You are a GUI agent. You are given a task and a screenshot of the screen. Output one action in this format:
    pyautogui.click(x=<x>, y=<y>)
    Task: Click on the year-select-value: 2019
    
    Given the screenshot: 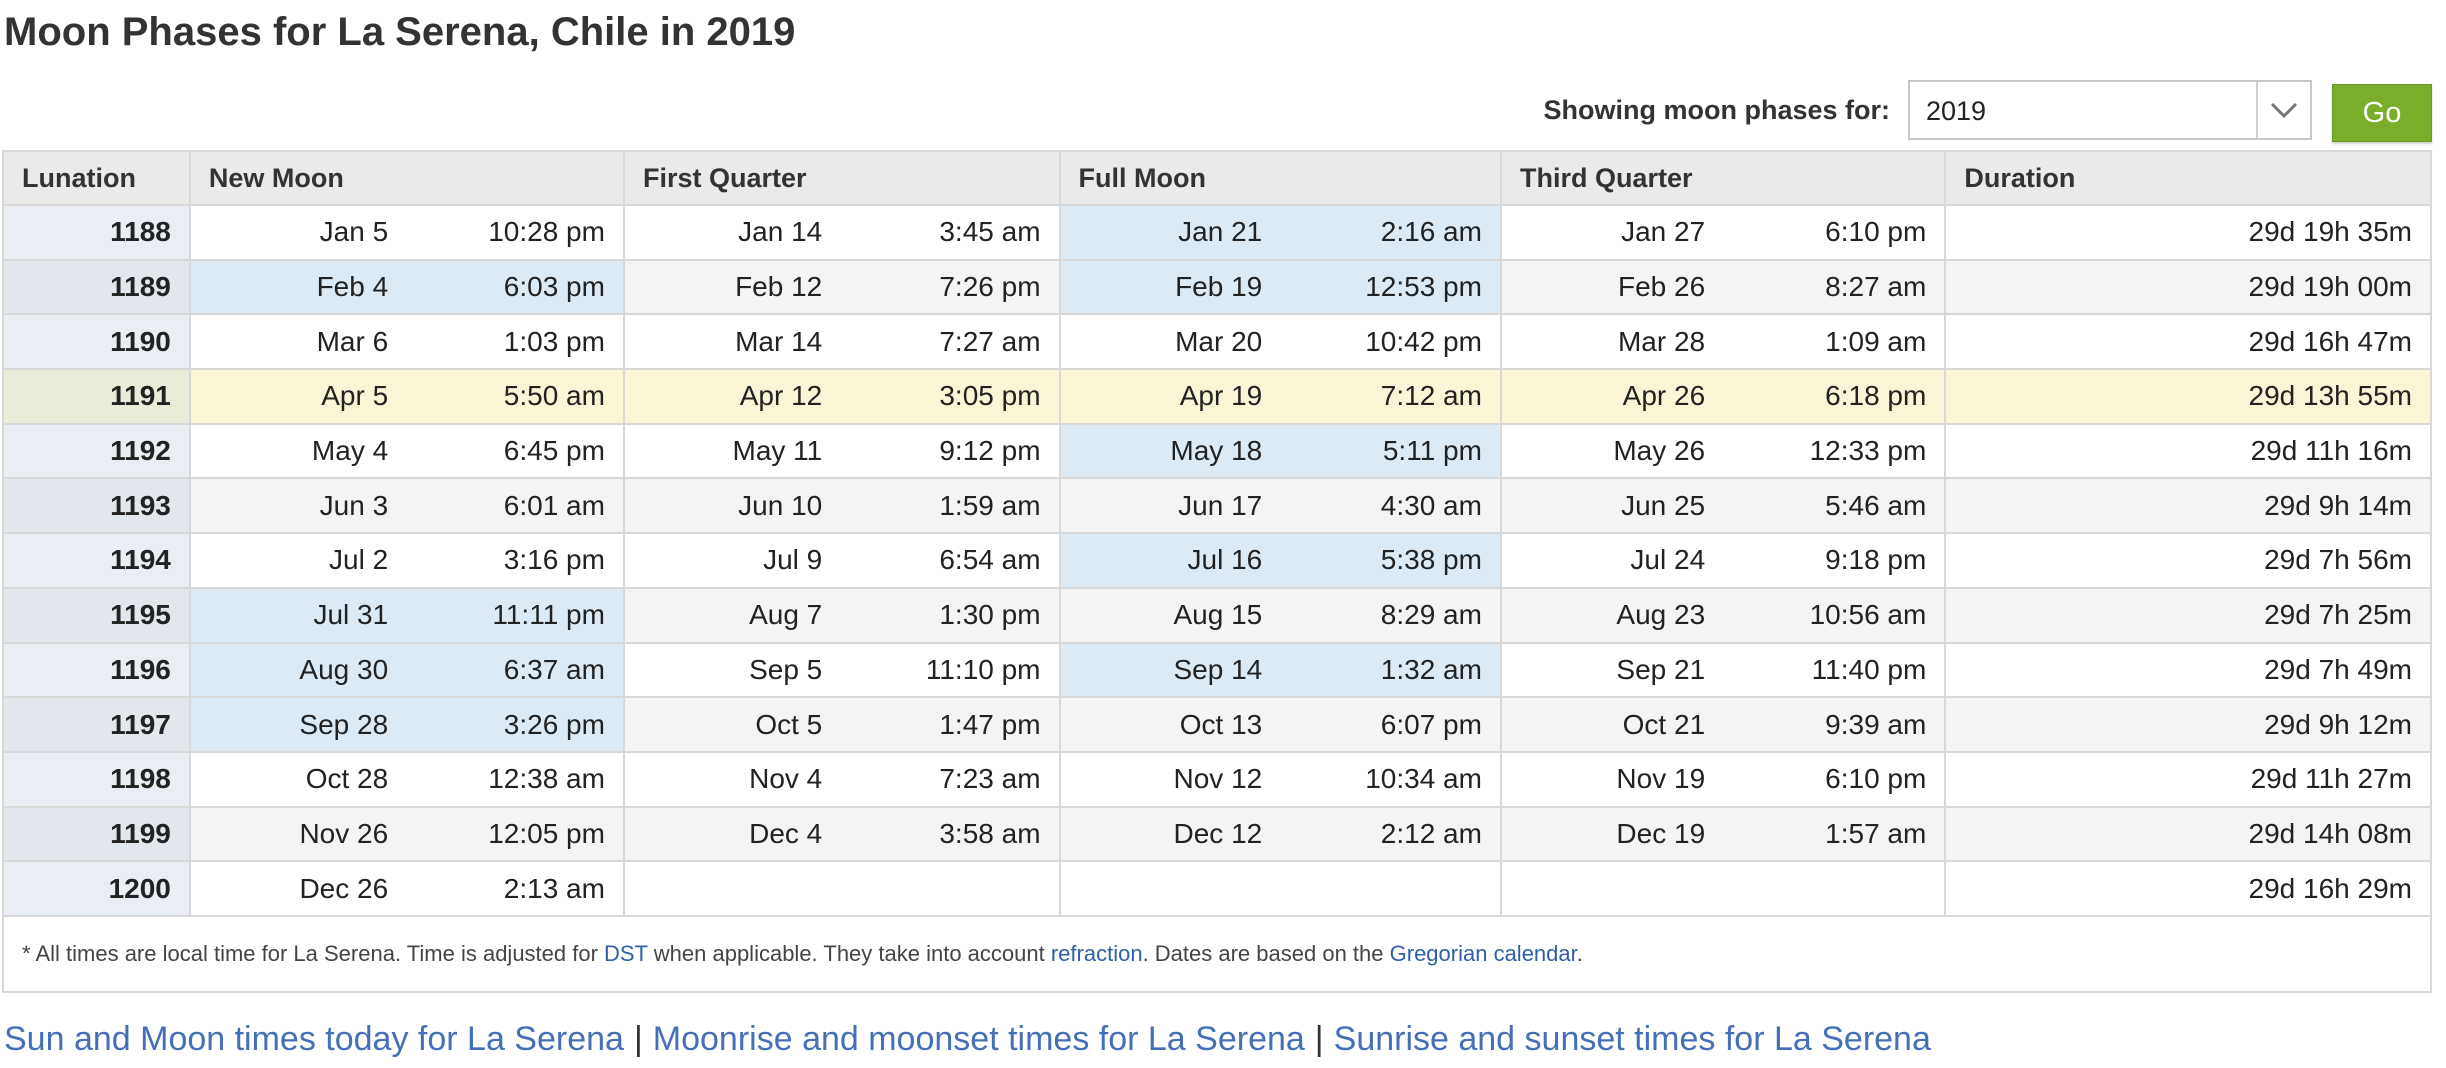 What is the action you would take?
    pyautogui.click(x=1956, y=111)
    